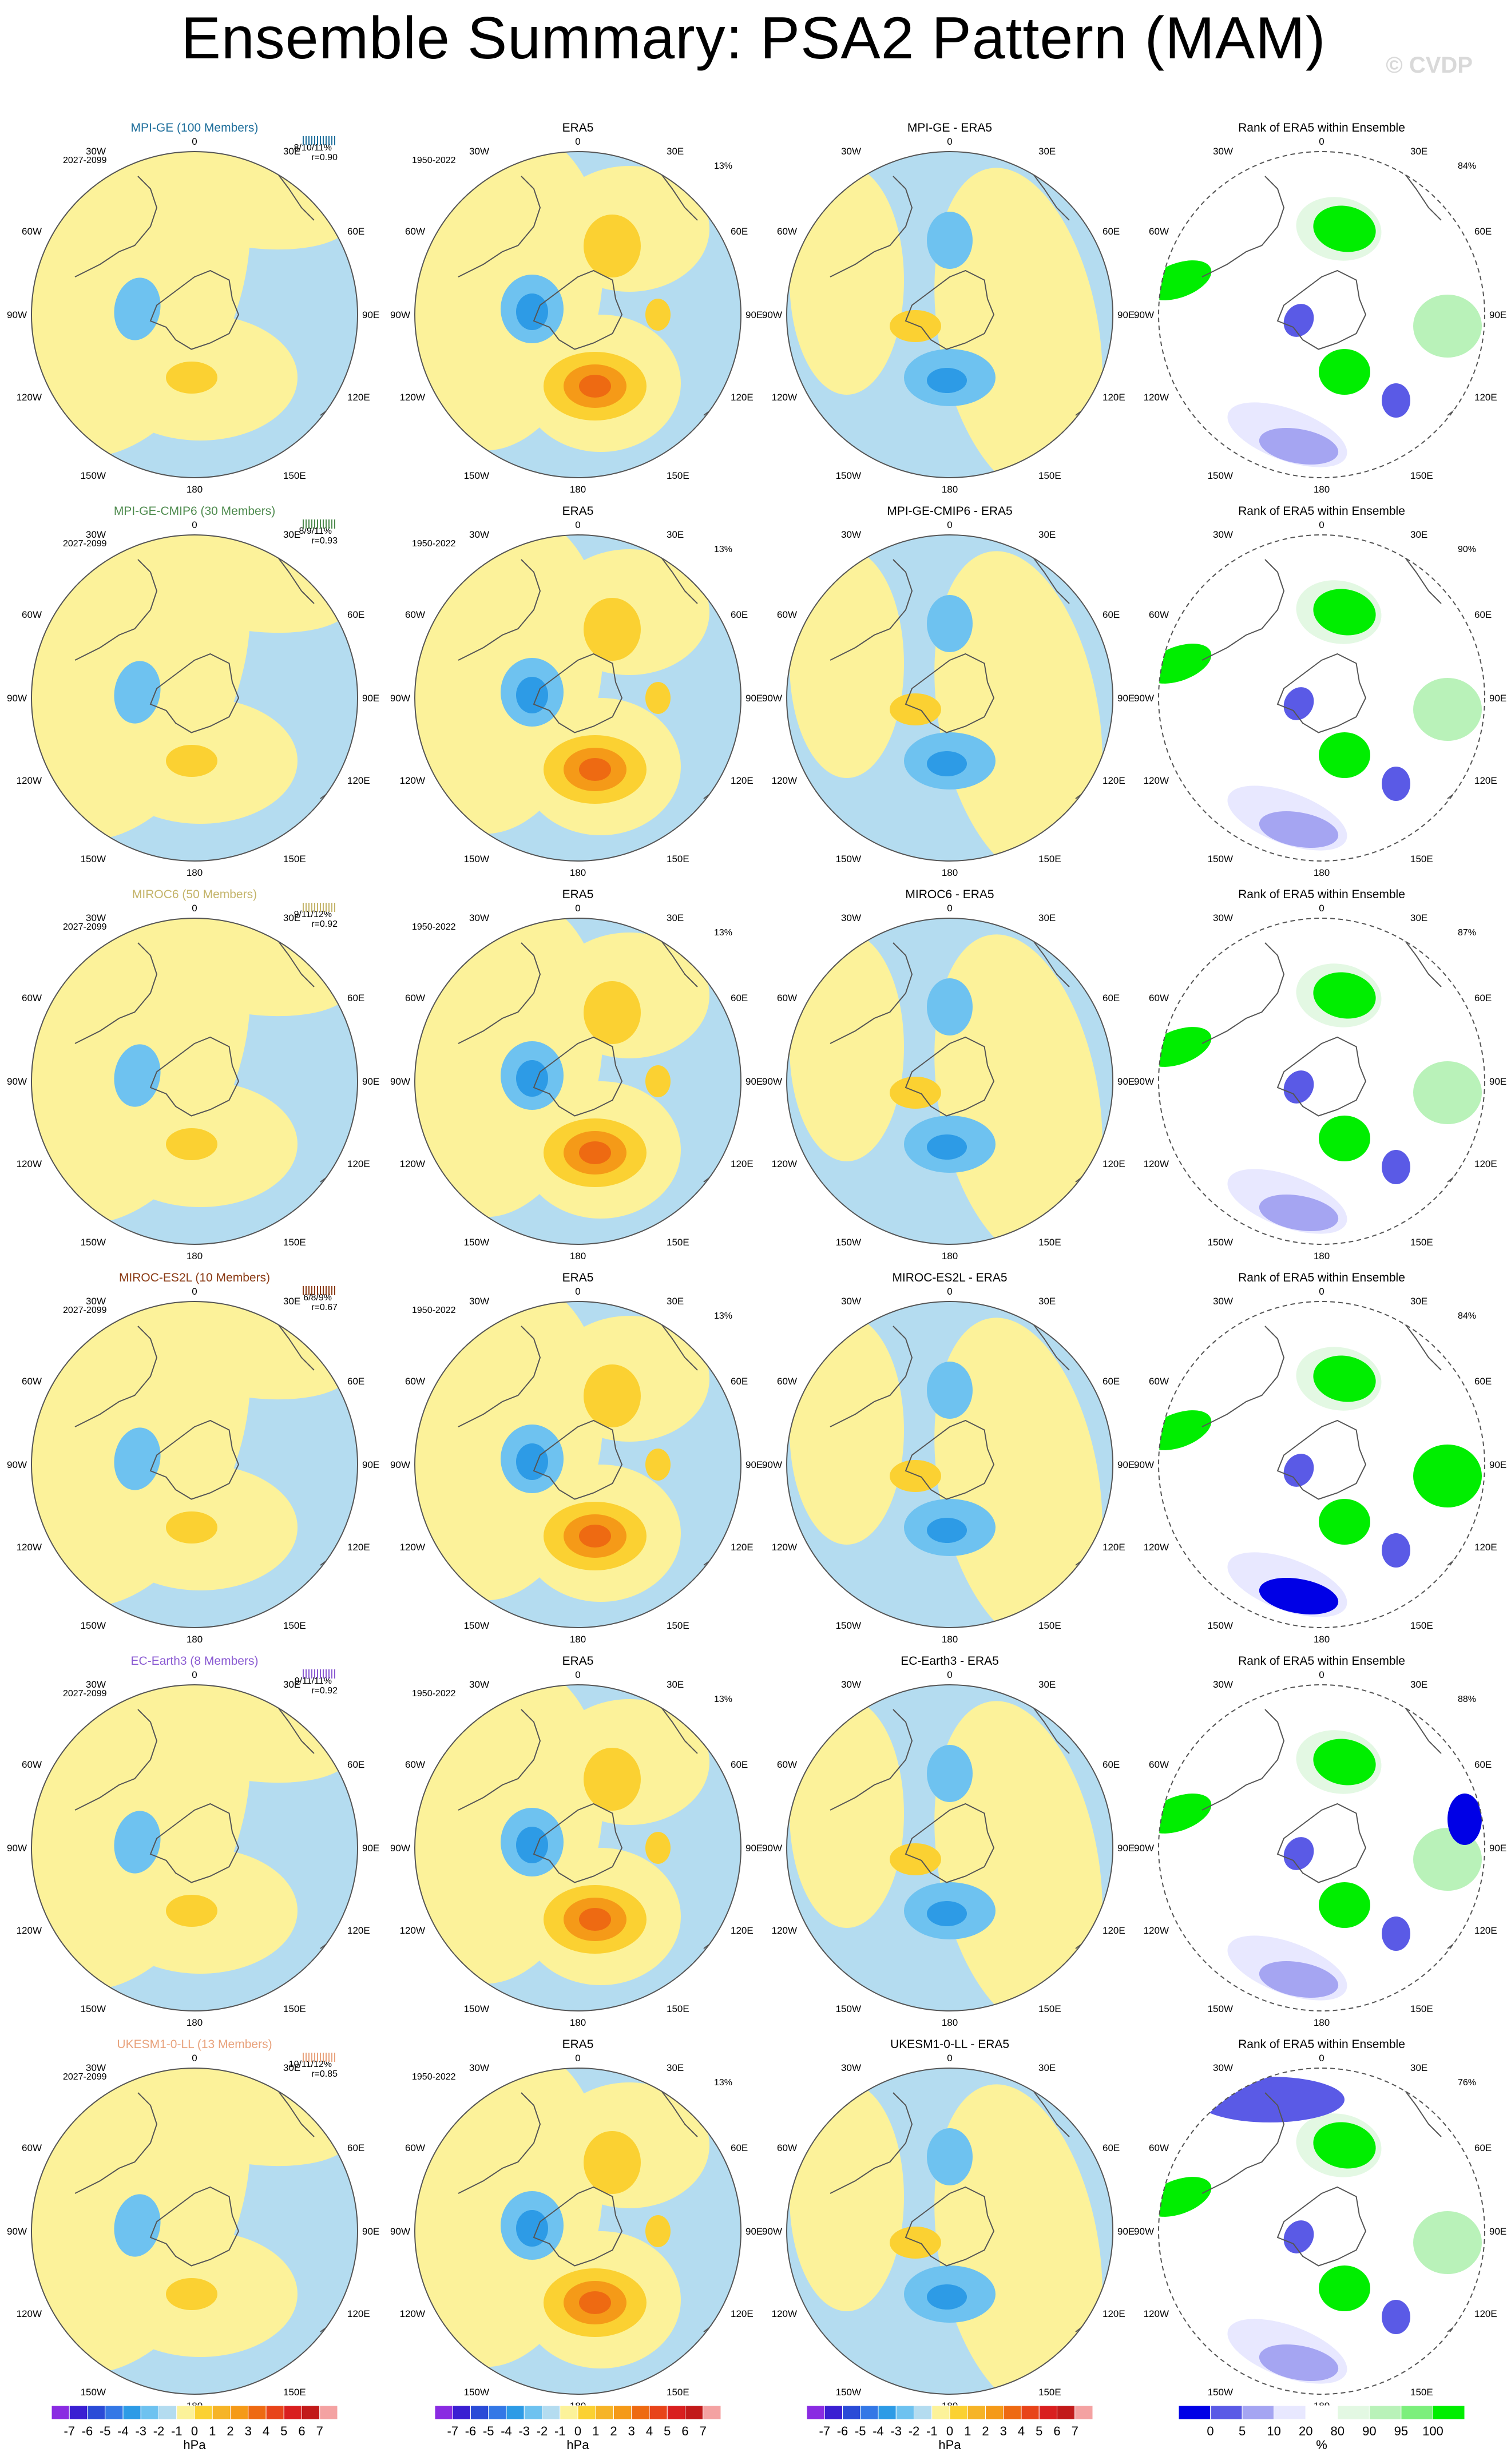  Describe the element at coordinates (723, 1699) in the screenshot. I see `era5-percent: 13%` at that location.